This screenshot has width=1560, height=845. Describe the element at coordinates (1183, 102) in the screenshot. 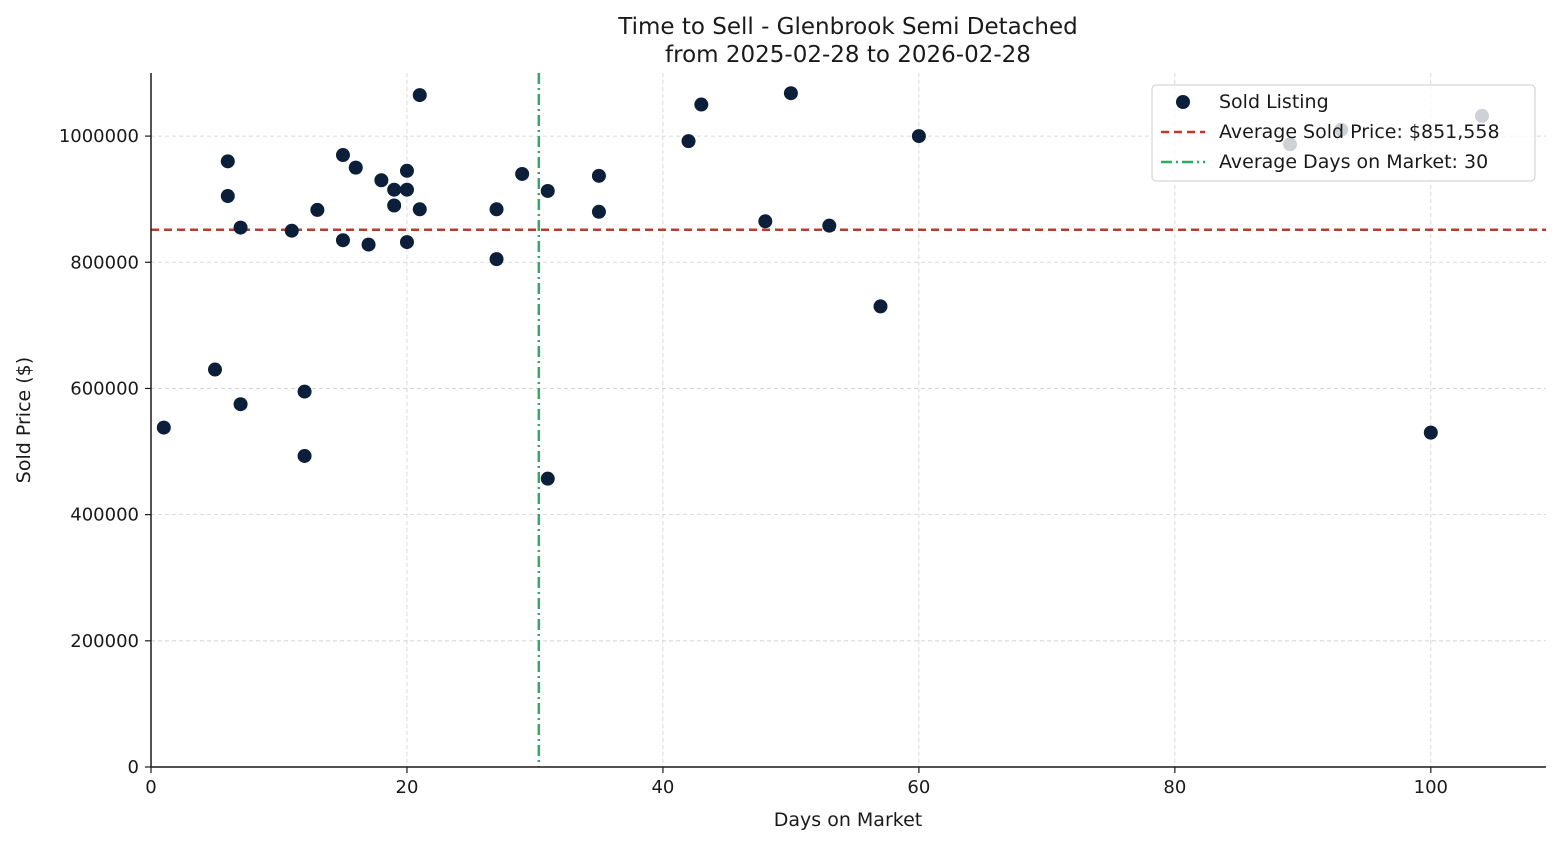

I see `legend-marker-sold-listing` at that location.